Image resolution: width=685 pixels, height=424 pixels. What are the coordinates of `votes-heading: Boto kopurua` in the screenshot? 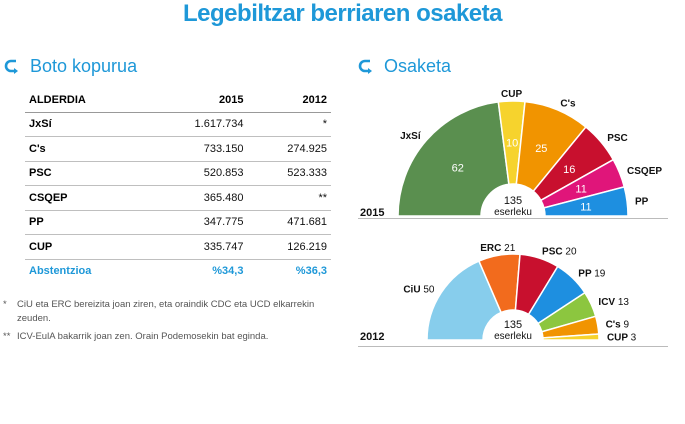 It's located at (70, 66).